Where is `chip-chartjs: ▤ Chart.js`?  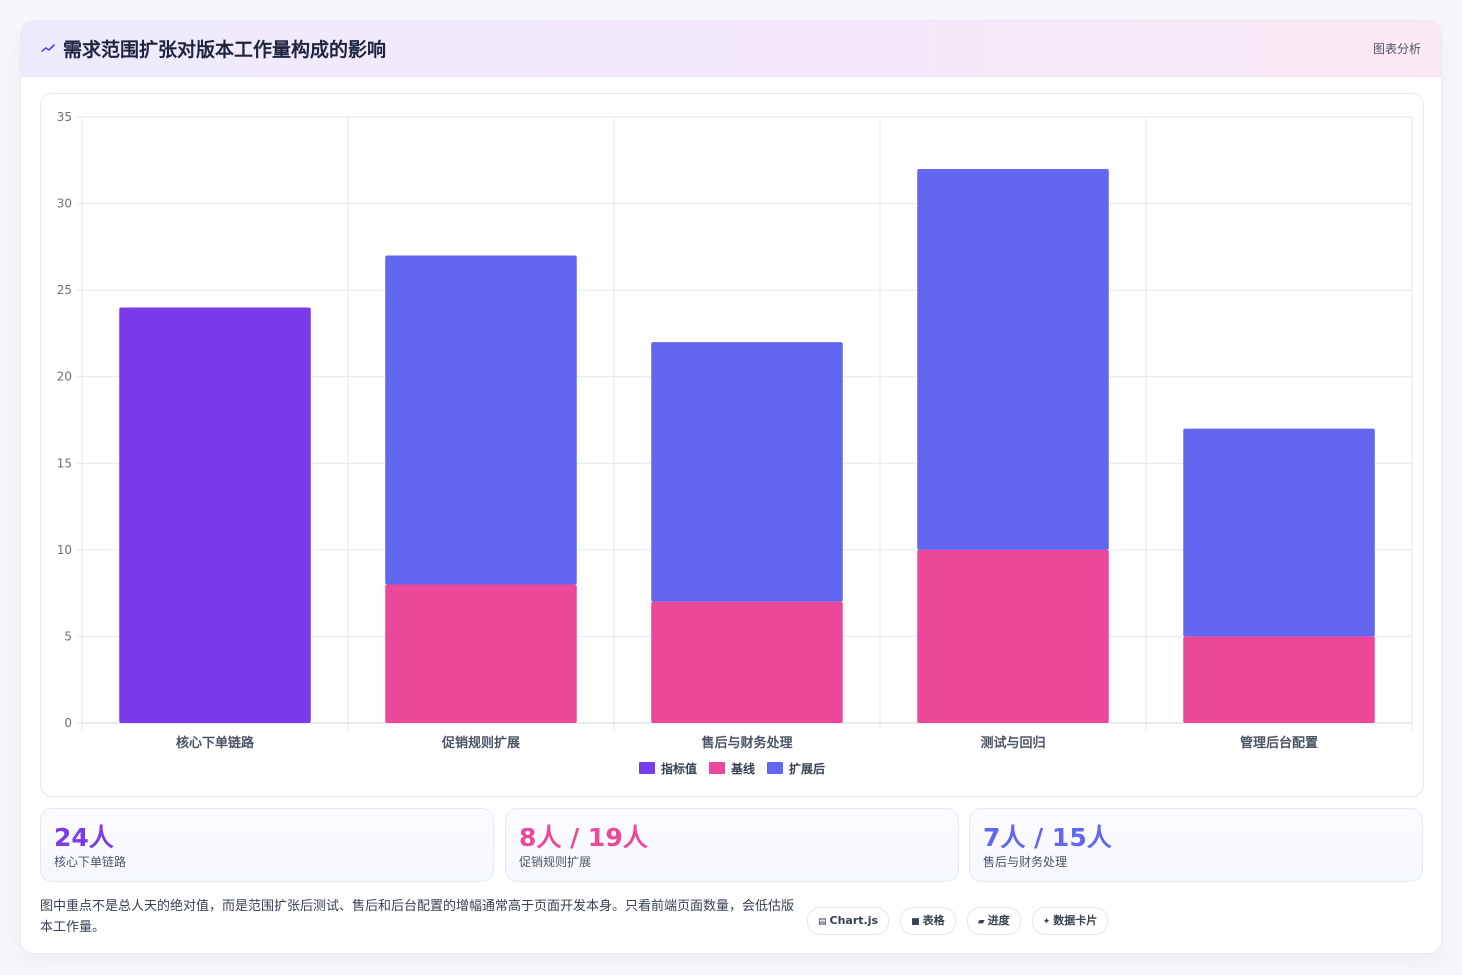 chip-chartjs: ▤ Chart.js is located at coordinates (848, 921).